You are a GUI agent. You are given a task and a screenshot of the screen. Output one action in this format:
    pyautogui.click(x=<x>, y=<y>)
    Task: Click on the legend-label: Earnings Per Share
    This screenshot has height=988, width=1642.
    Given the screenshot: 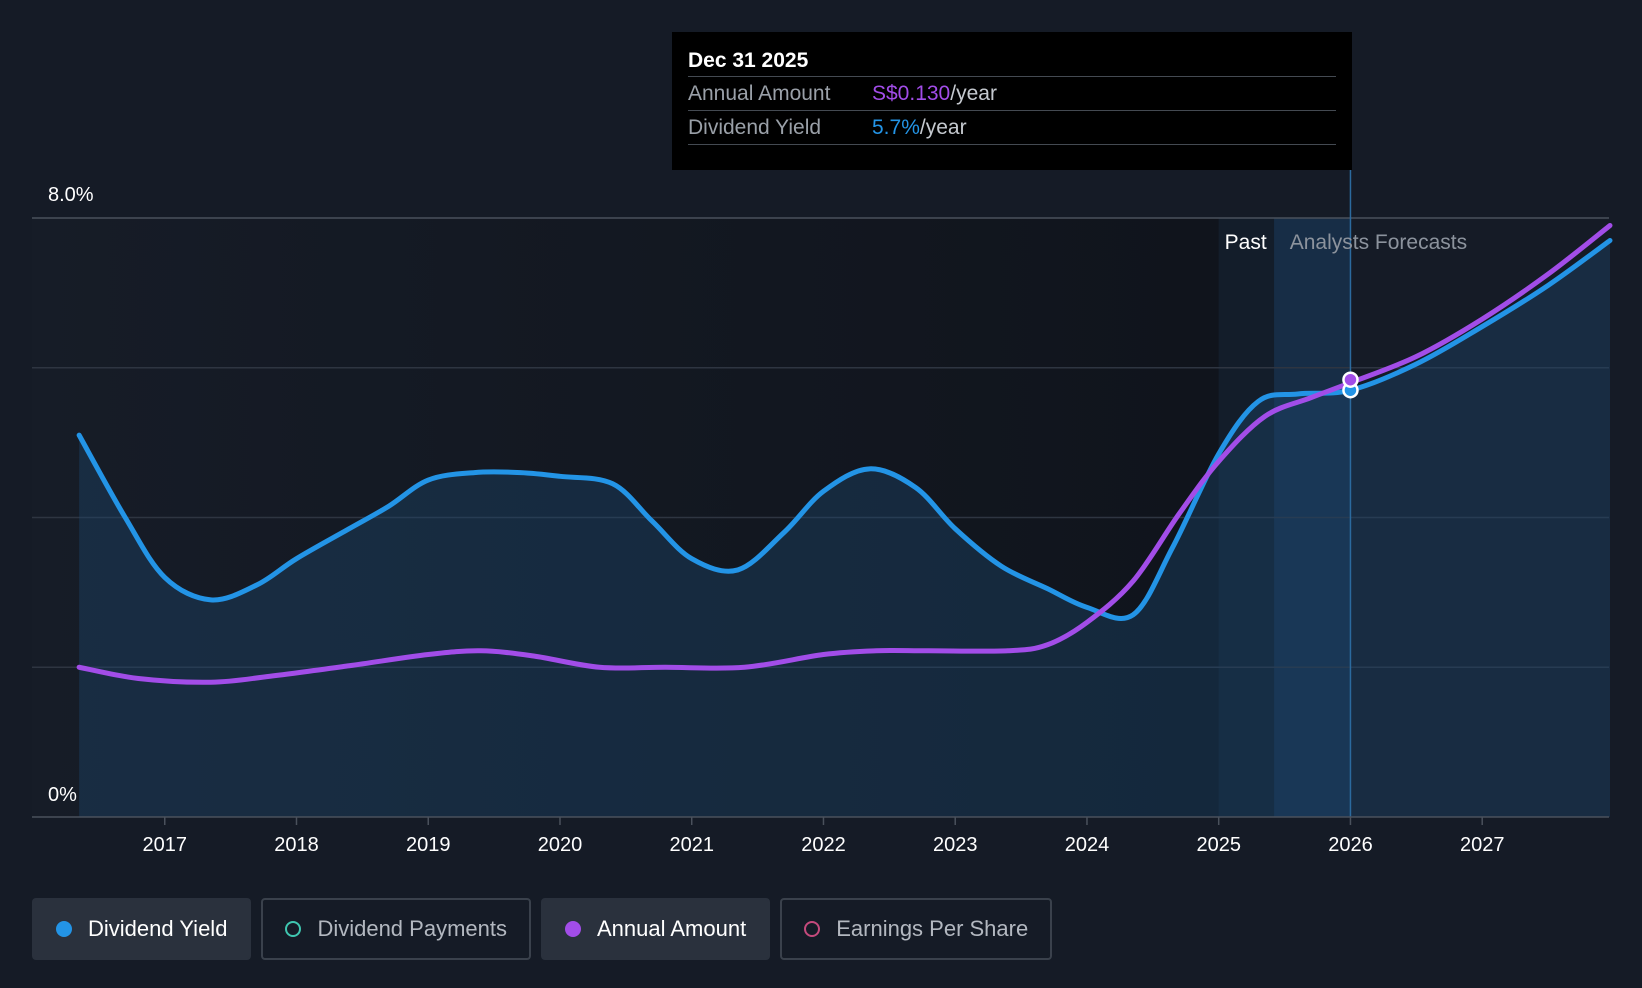 What is the action you would take?
    pyautogui.click(x=932, y=928)
    